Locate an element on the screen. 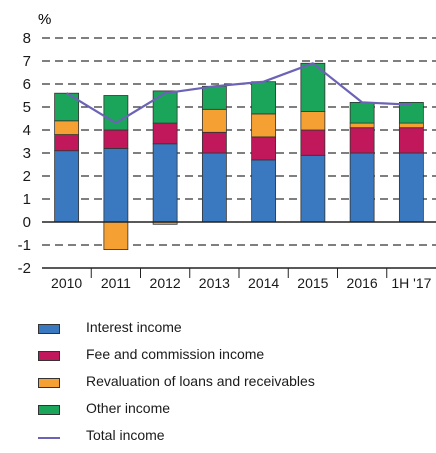 The image size is (436, 453). total-income-line is located at coordinates (239, 93).